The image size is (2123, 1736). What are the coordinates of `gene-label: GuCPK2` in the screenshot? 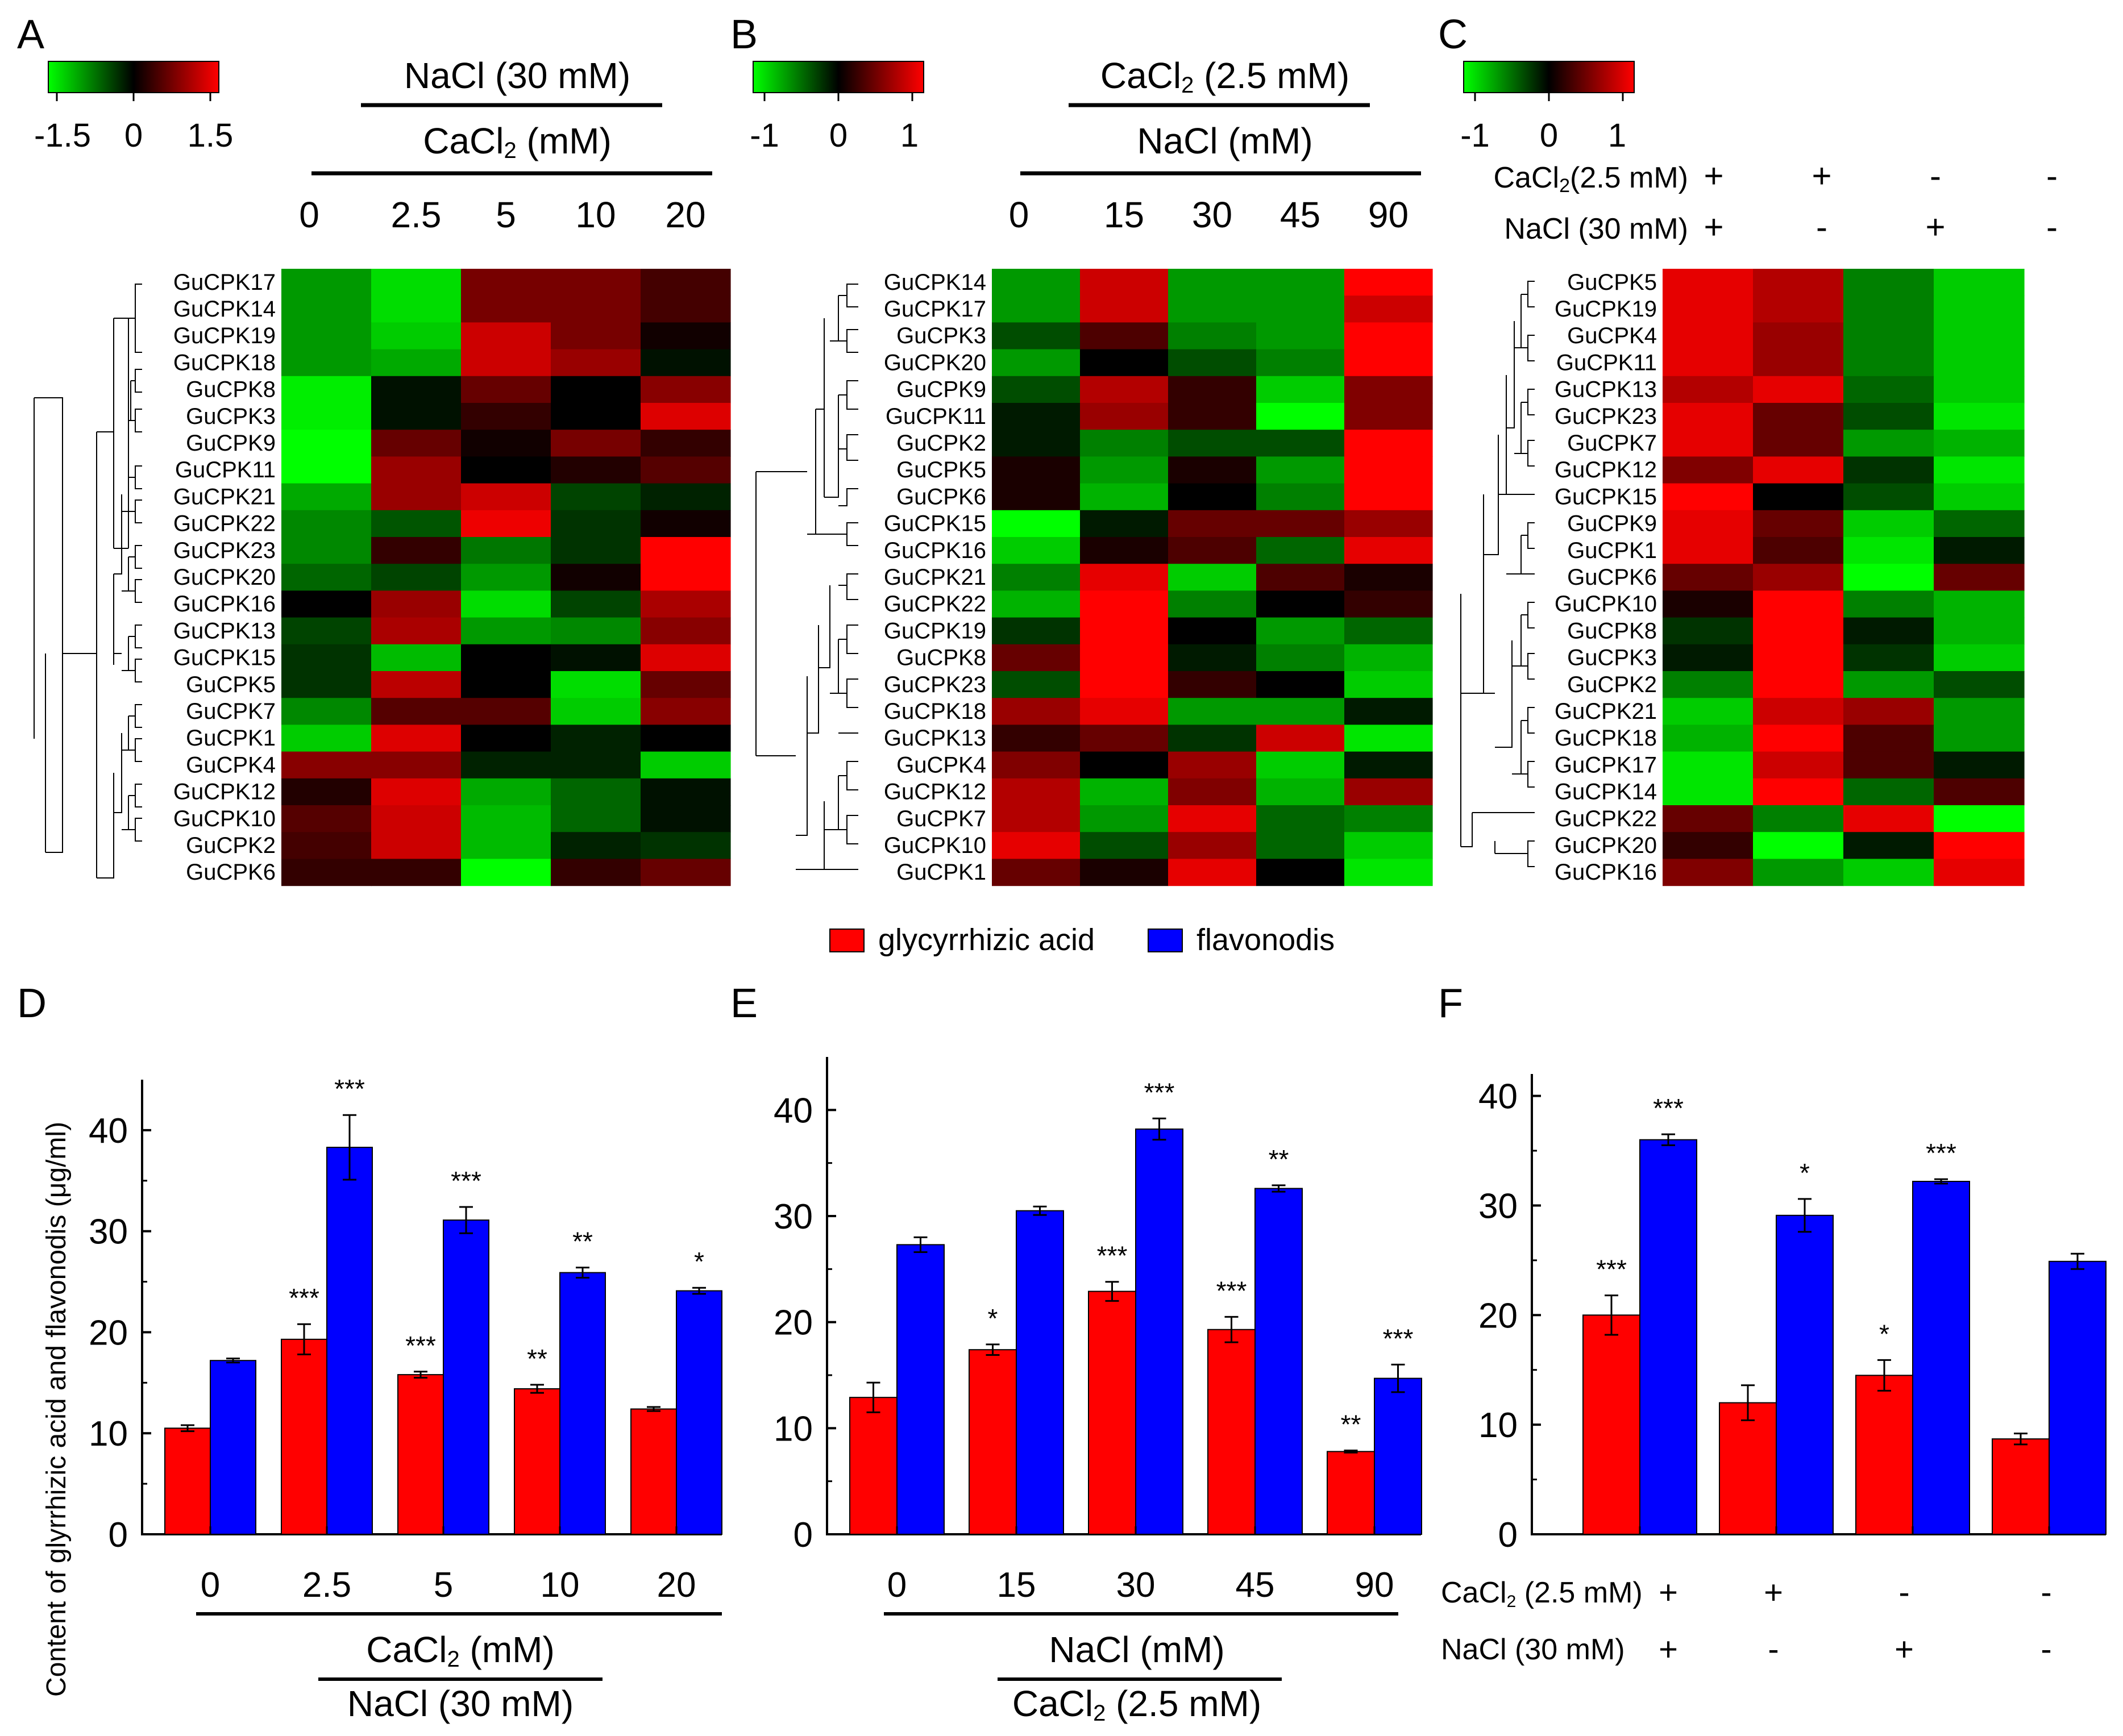 It's located at (941, 443).